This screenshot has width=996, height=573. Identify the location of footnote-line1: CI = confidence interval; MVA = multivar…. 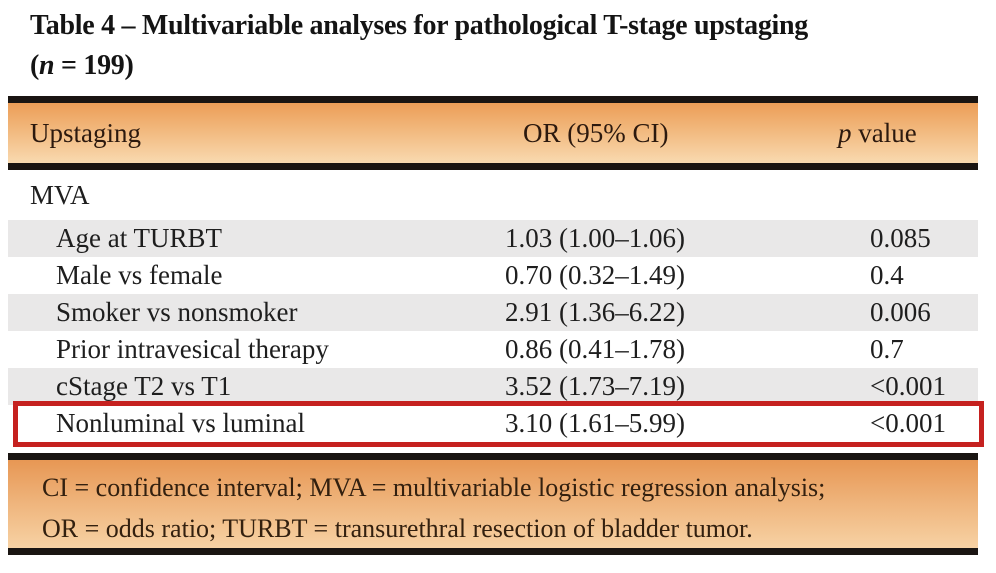
(434, 487).